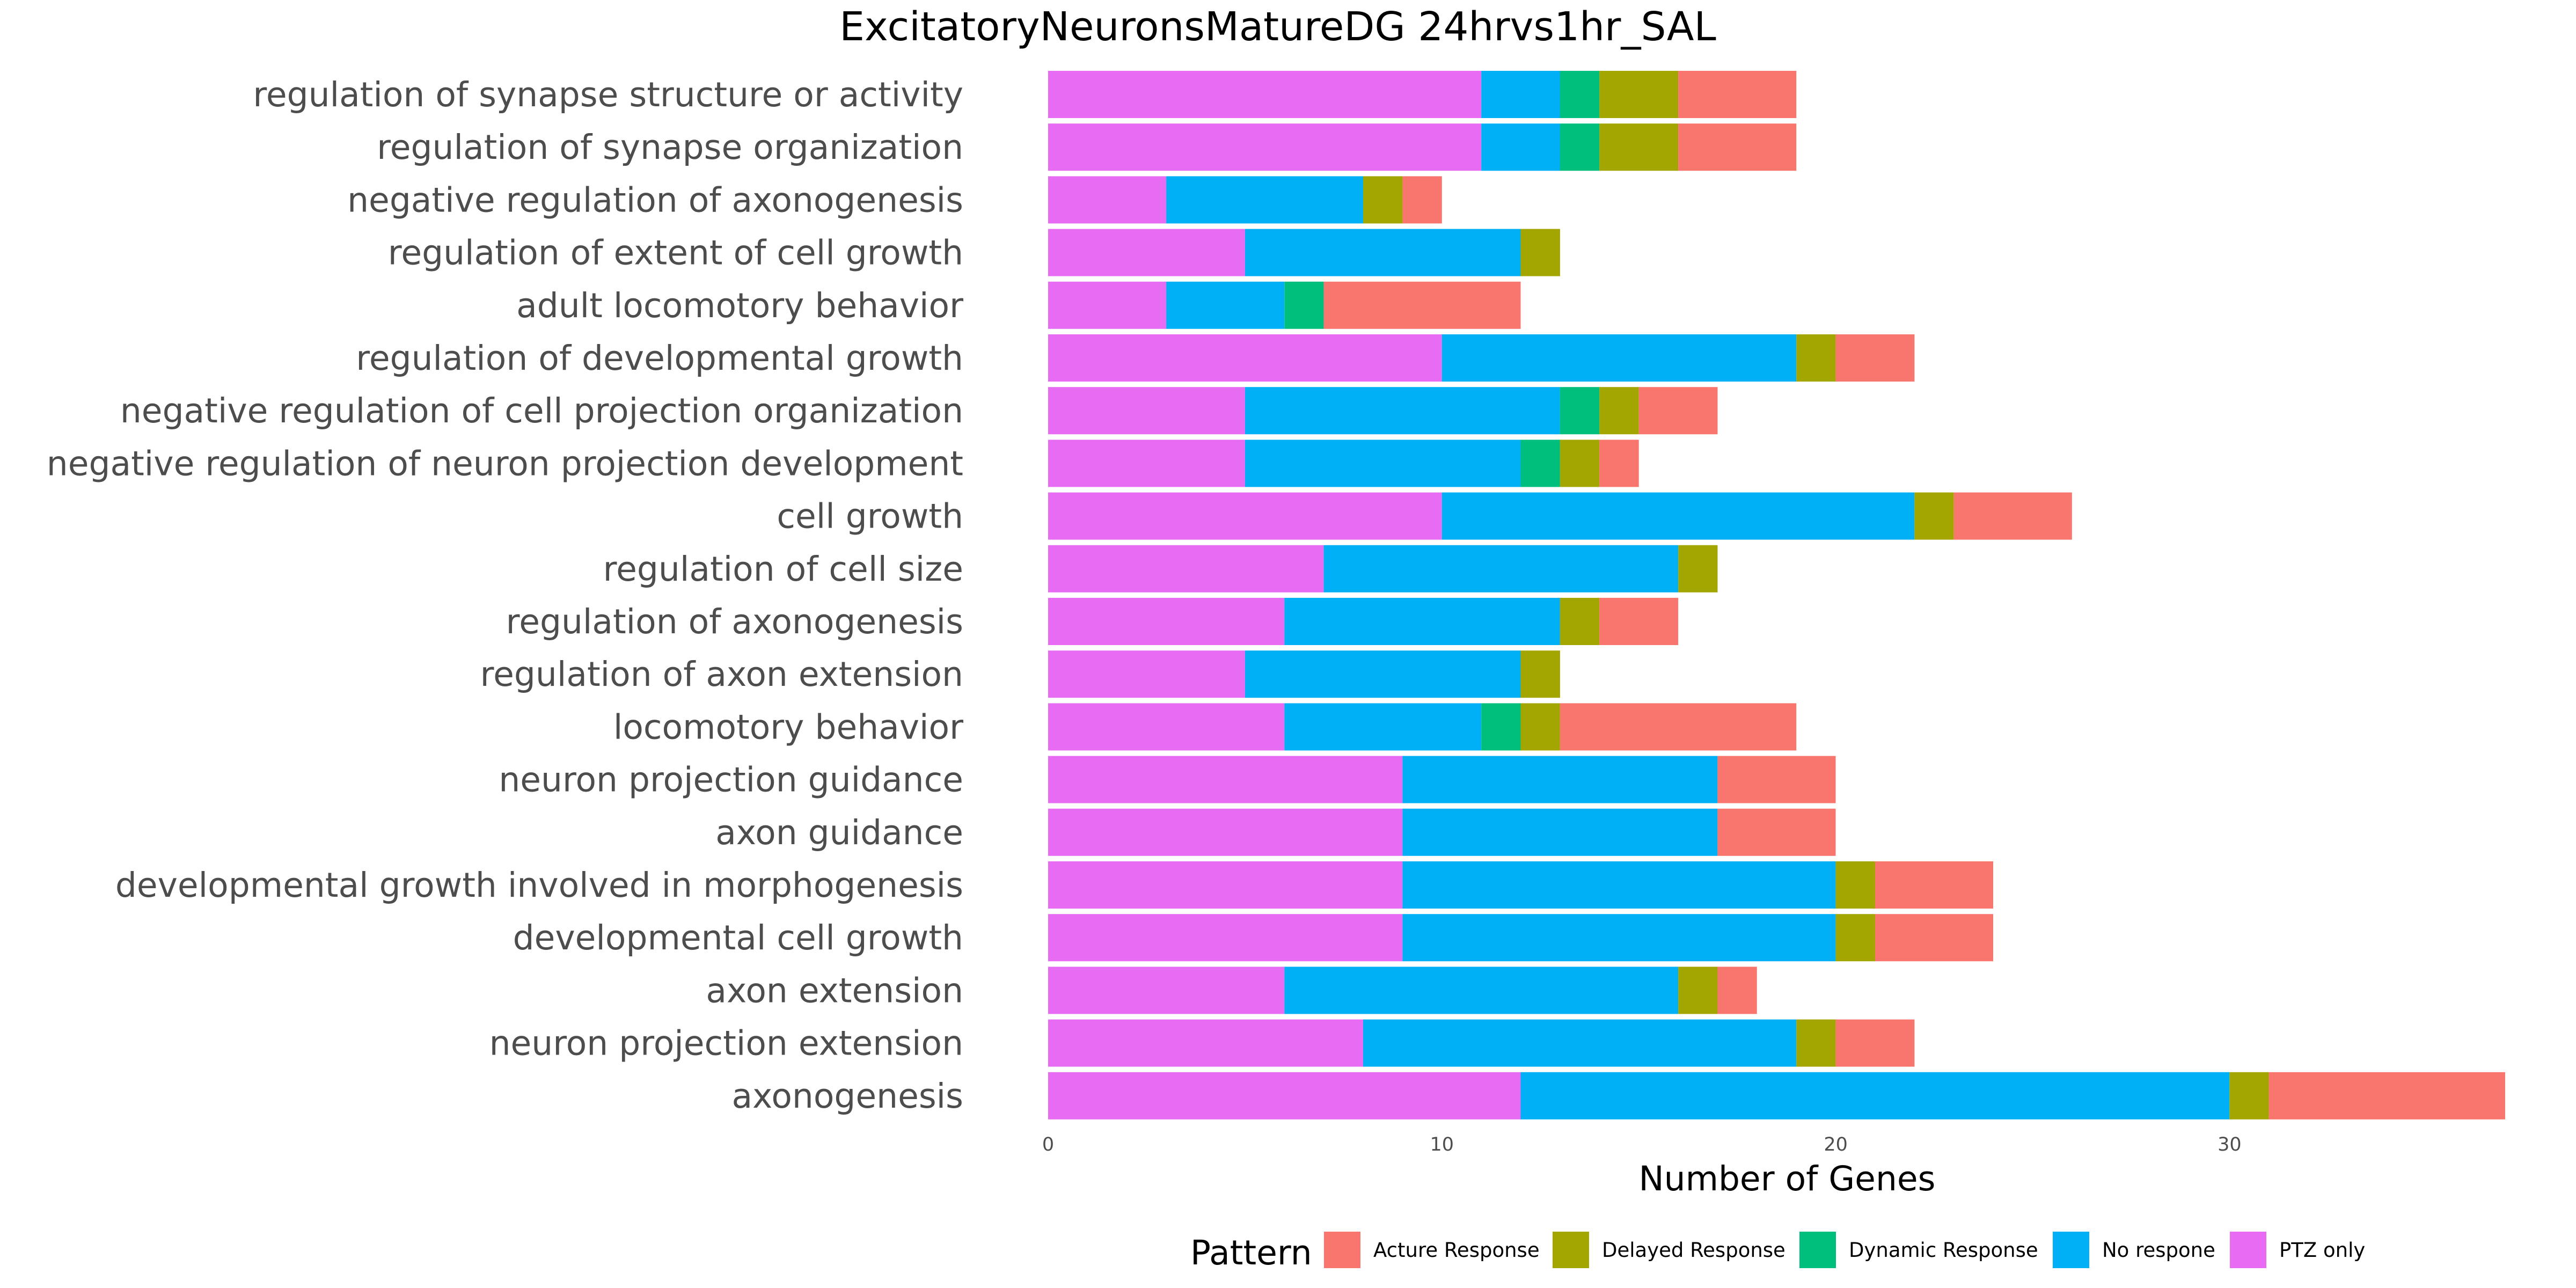  I want to click on x-tick-label: 0, so click(1048, 1144).